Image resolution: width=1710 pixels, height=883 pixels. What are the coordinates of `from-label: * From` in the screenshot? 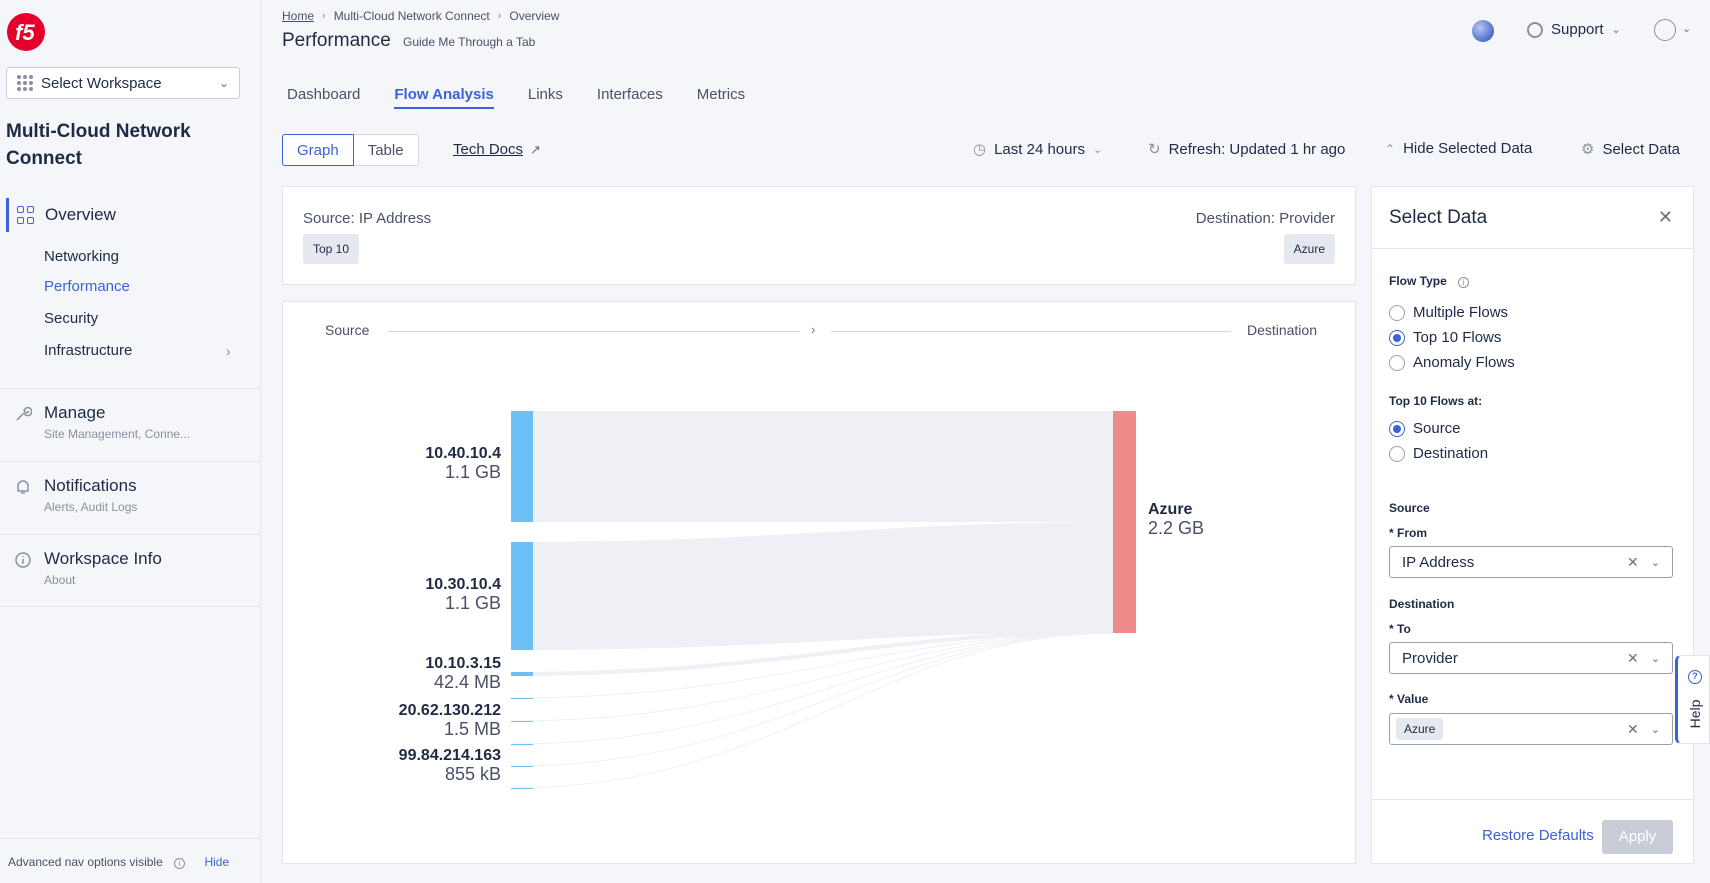 It's located at (1408, 533).